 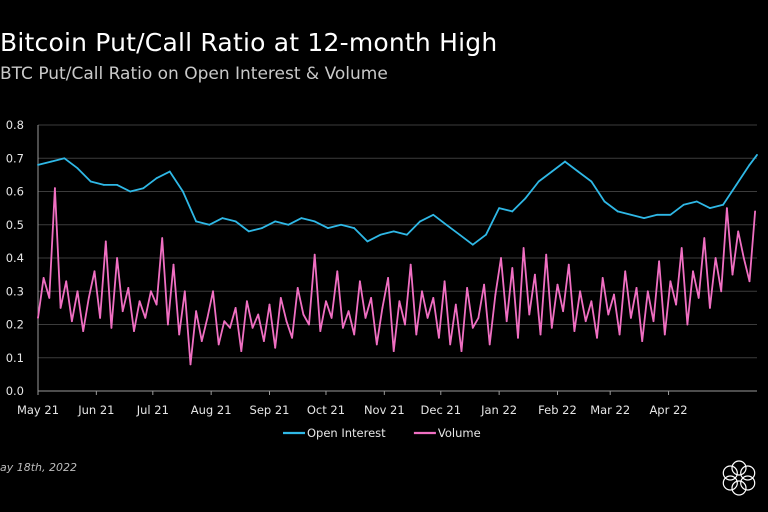 I want to click on logo-icon, so click(x=739, y=478).